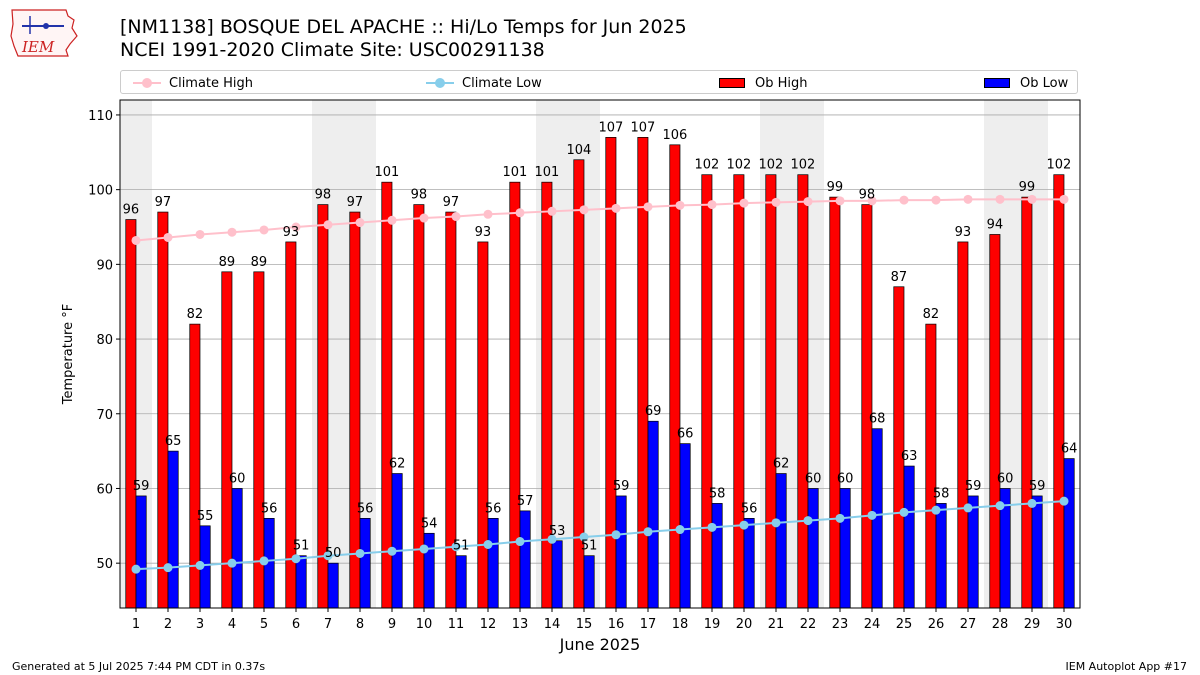  Describe the element at coordinates (877, 419) in the screenshot. I see `ob-low-data-label: 68` at that location.